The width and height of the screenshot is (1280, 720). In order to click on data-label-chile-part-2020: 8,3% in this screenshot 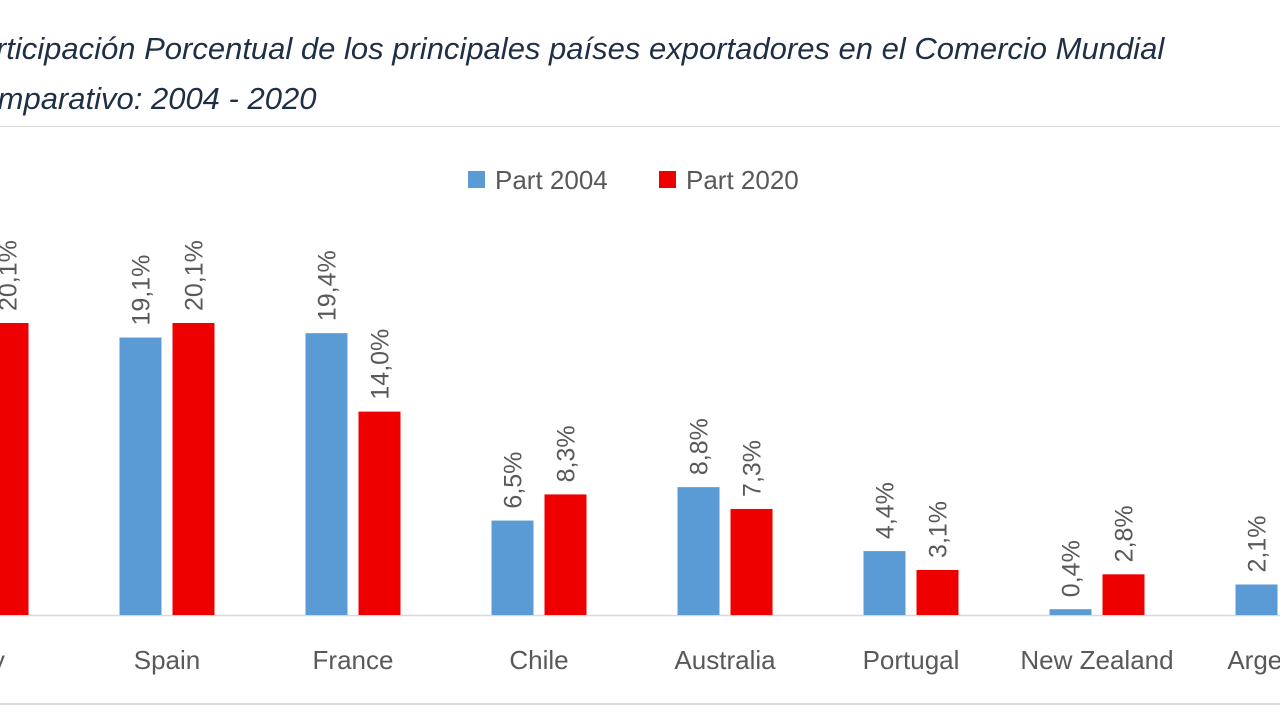, I will do `click(567, 453)`.